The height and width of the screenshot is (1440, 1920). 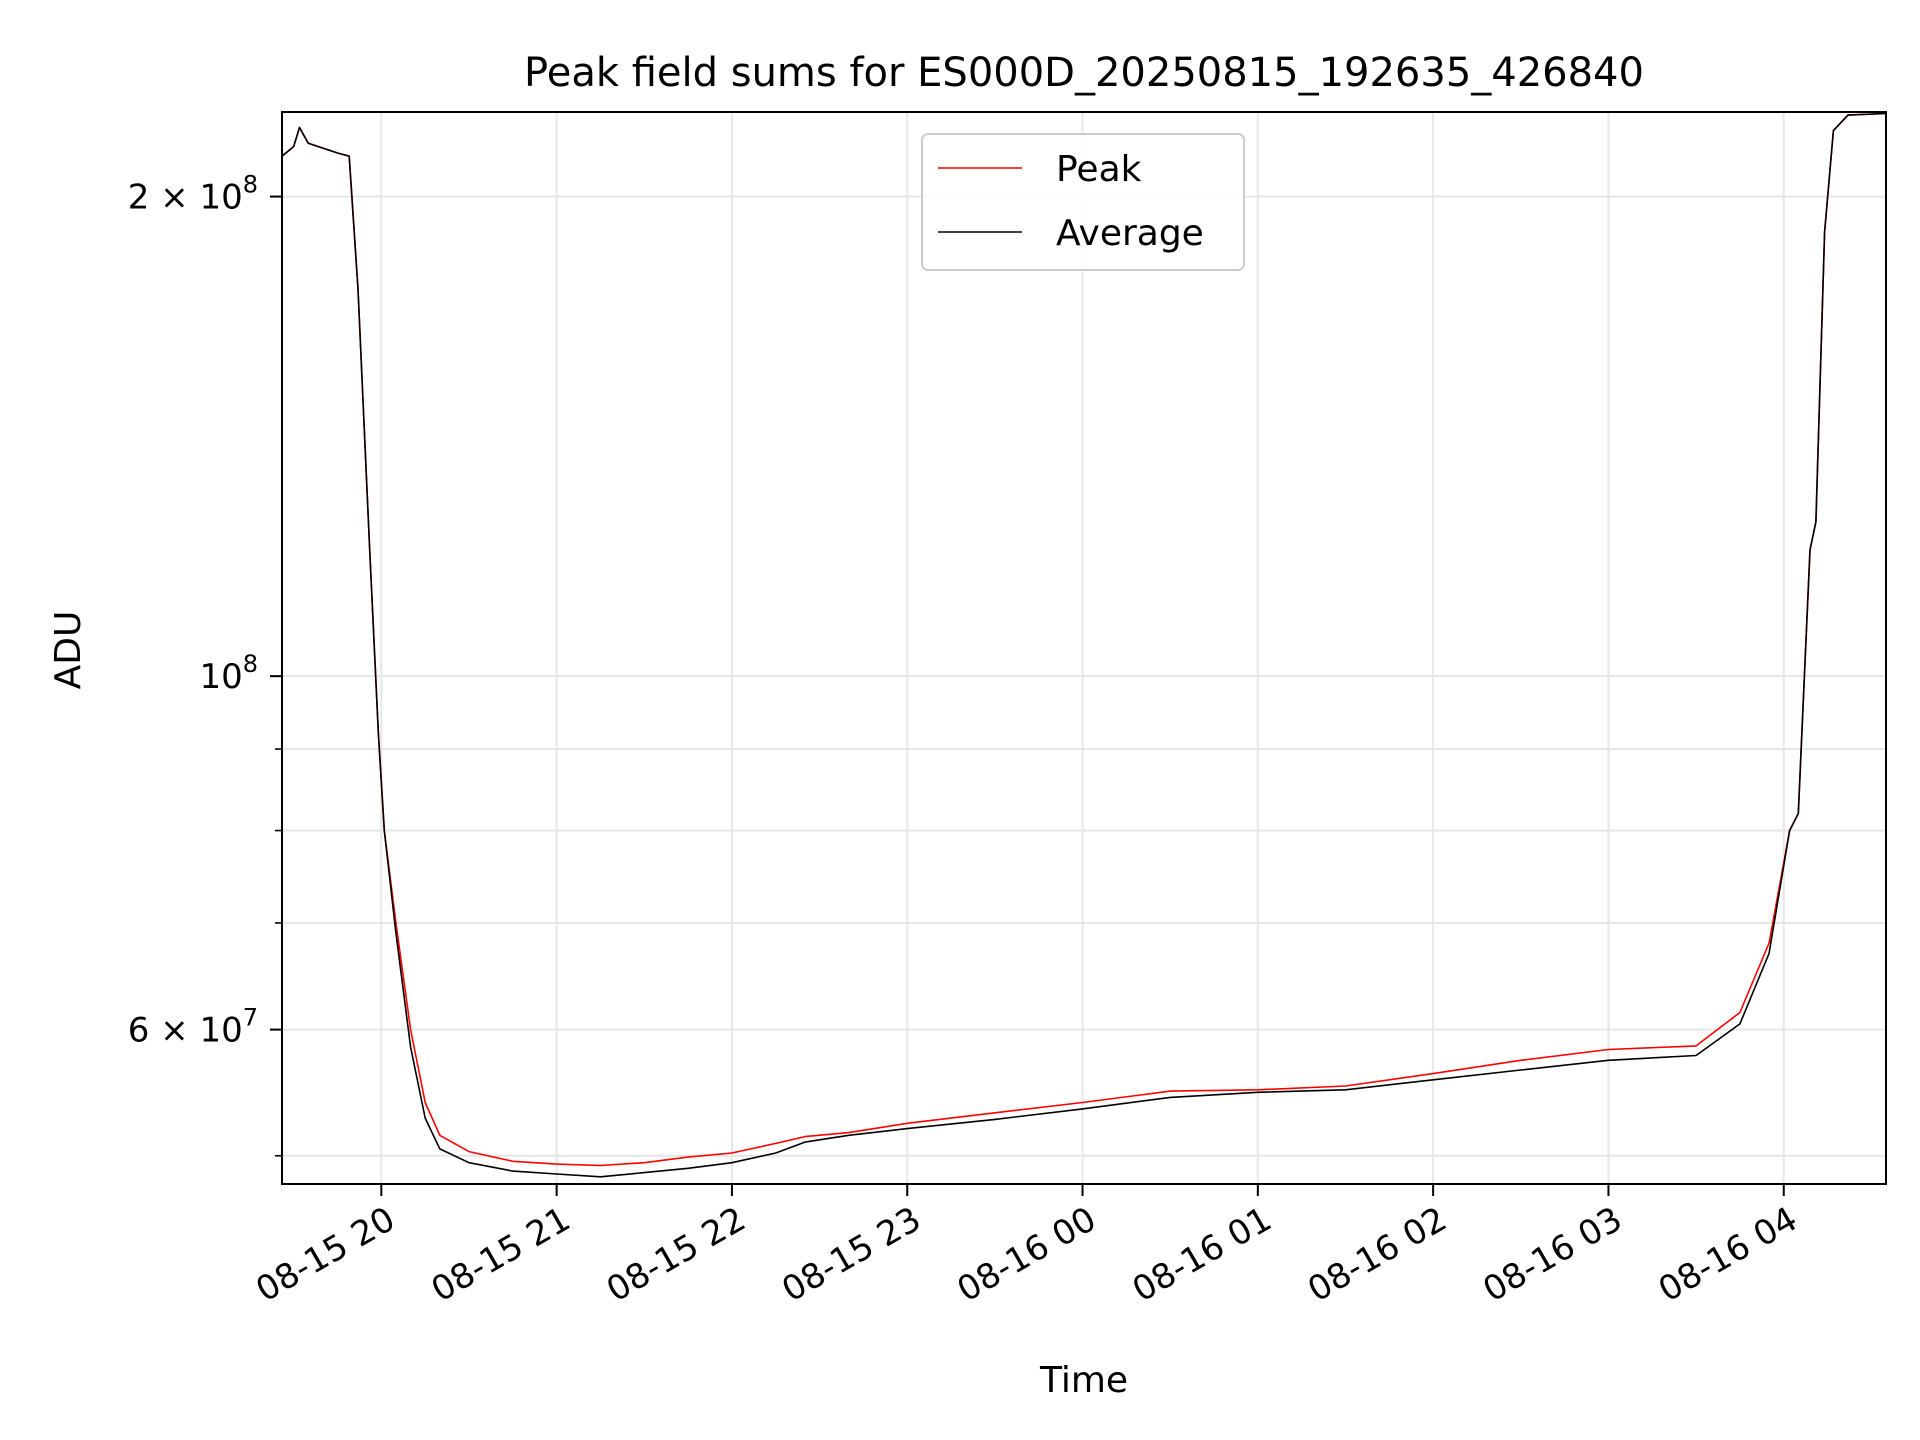 What do you see at coordinates (1083, 1380) in the screenshot?
I see `x-axis-label: Time` at bounding box center [1083, 1380].